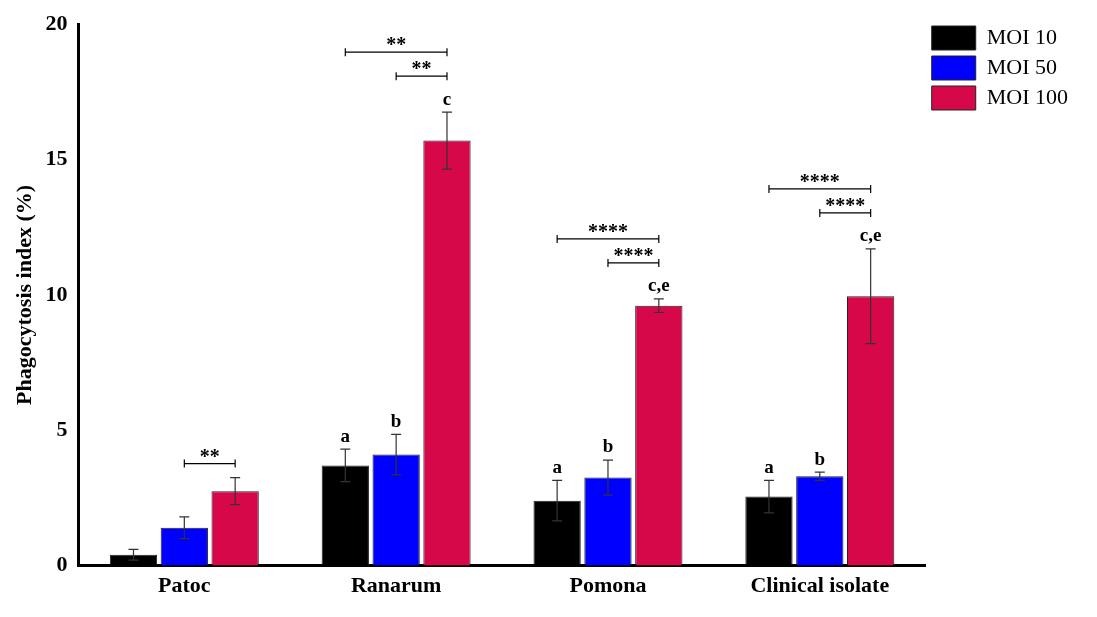  I want to click on legend-label: MOI 50, so click(1022, 66).